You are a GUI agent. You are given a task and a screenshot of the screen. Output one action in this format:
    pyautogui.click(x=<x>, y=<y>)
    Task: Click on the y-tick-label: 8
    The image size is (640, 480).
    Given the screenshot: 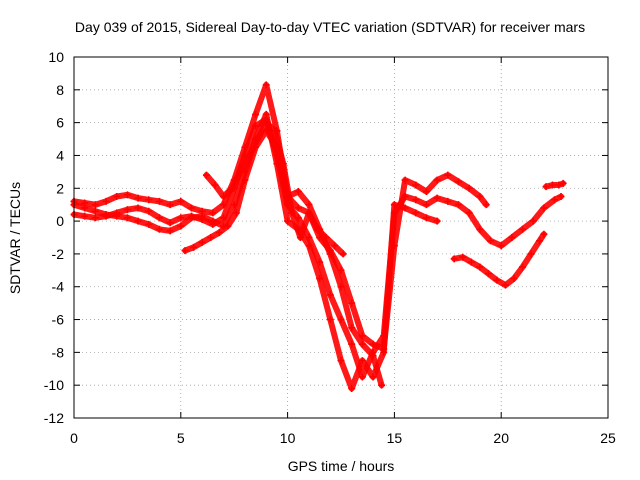 What is the action you would take?
    pyautogui.click(x=60, y=90)
    